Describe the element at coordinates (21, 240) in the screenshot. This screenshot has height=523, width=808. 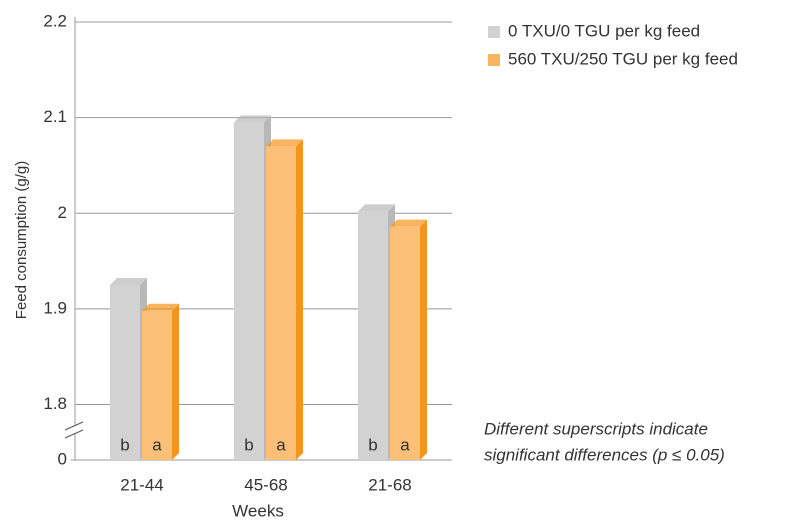
I see `y-axis-label: Feed consumption (g/g)` at that location.